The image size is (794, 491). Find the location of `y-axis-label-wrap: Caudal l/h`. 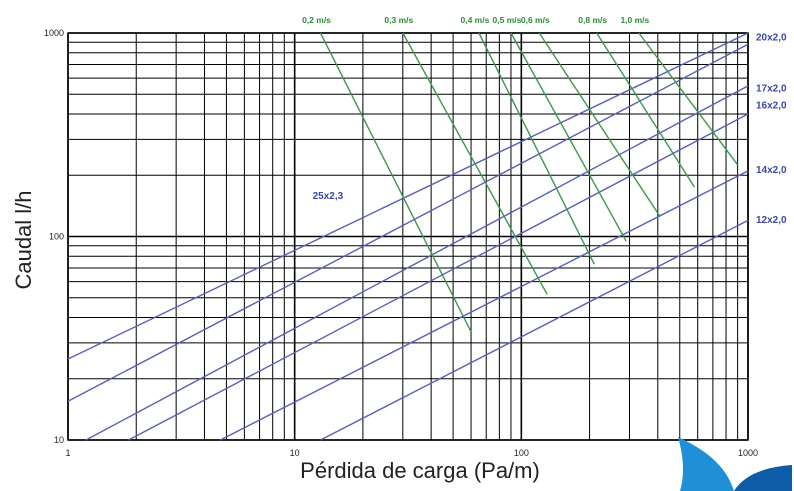

y-axis-label-wrap: Caudal l/h is located at coordinates (24, 240).